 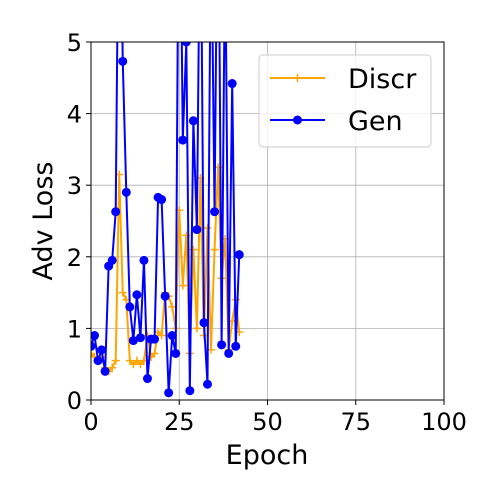 I want to click on legend-marker-discr, so click(x=297, y=78).